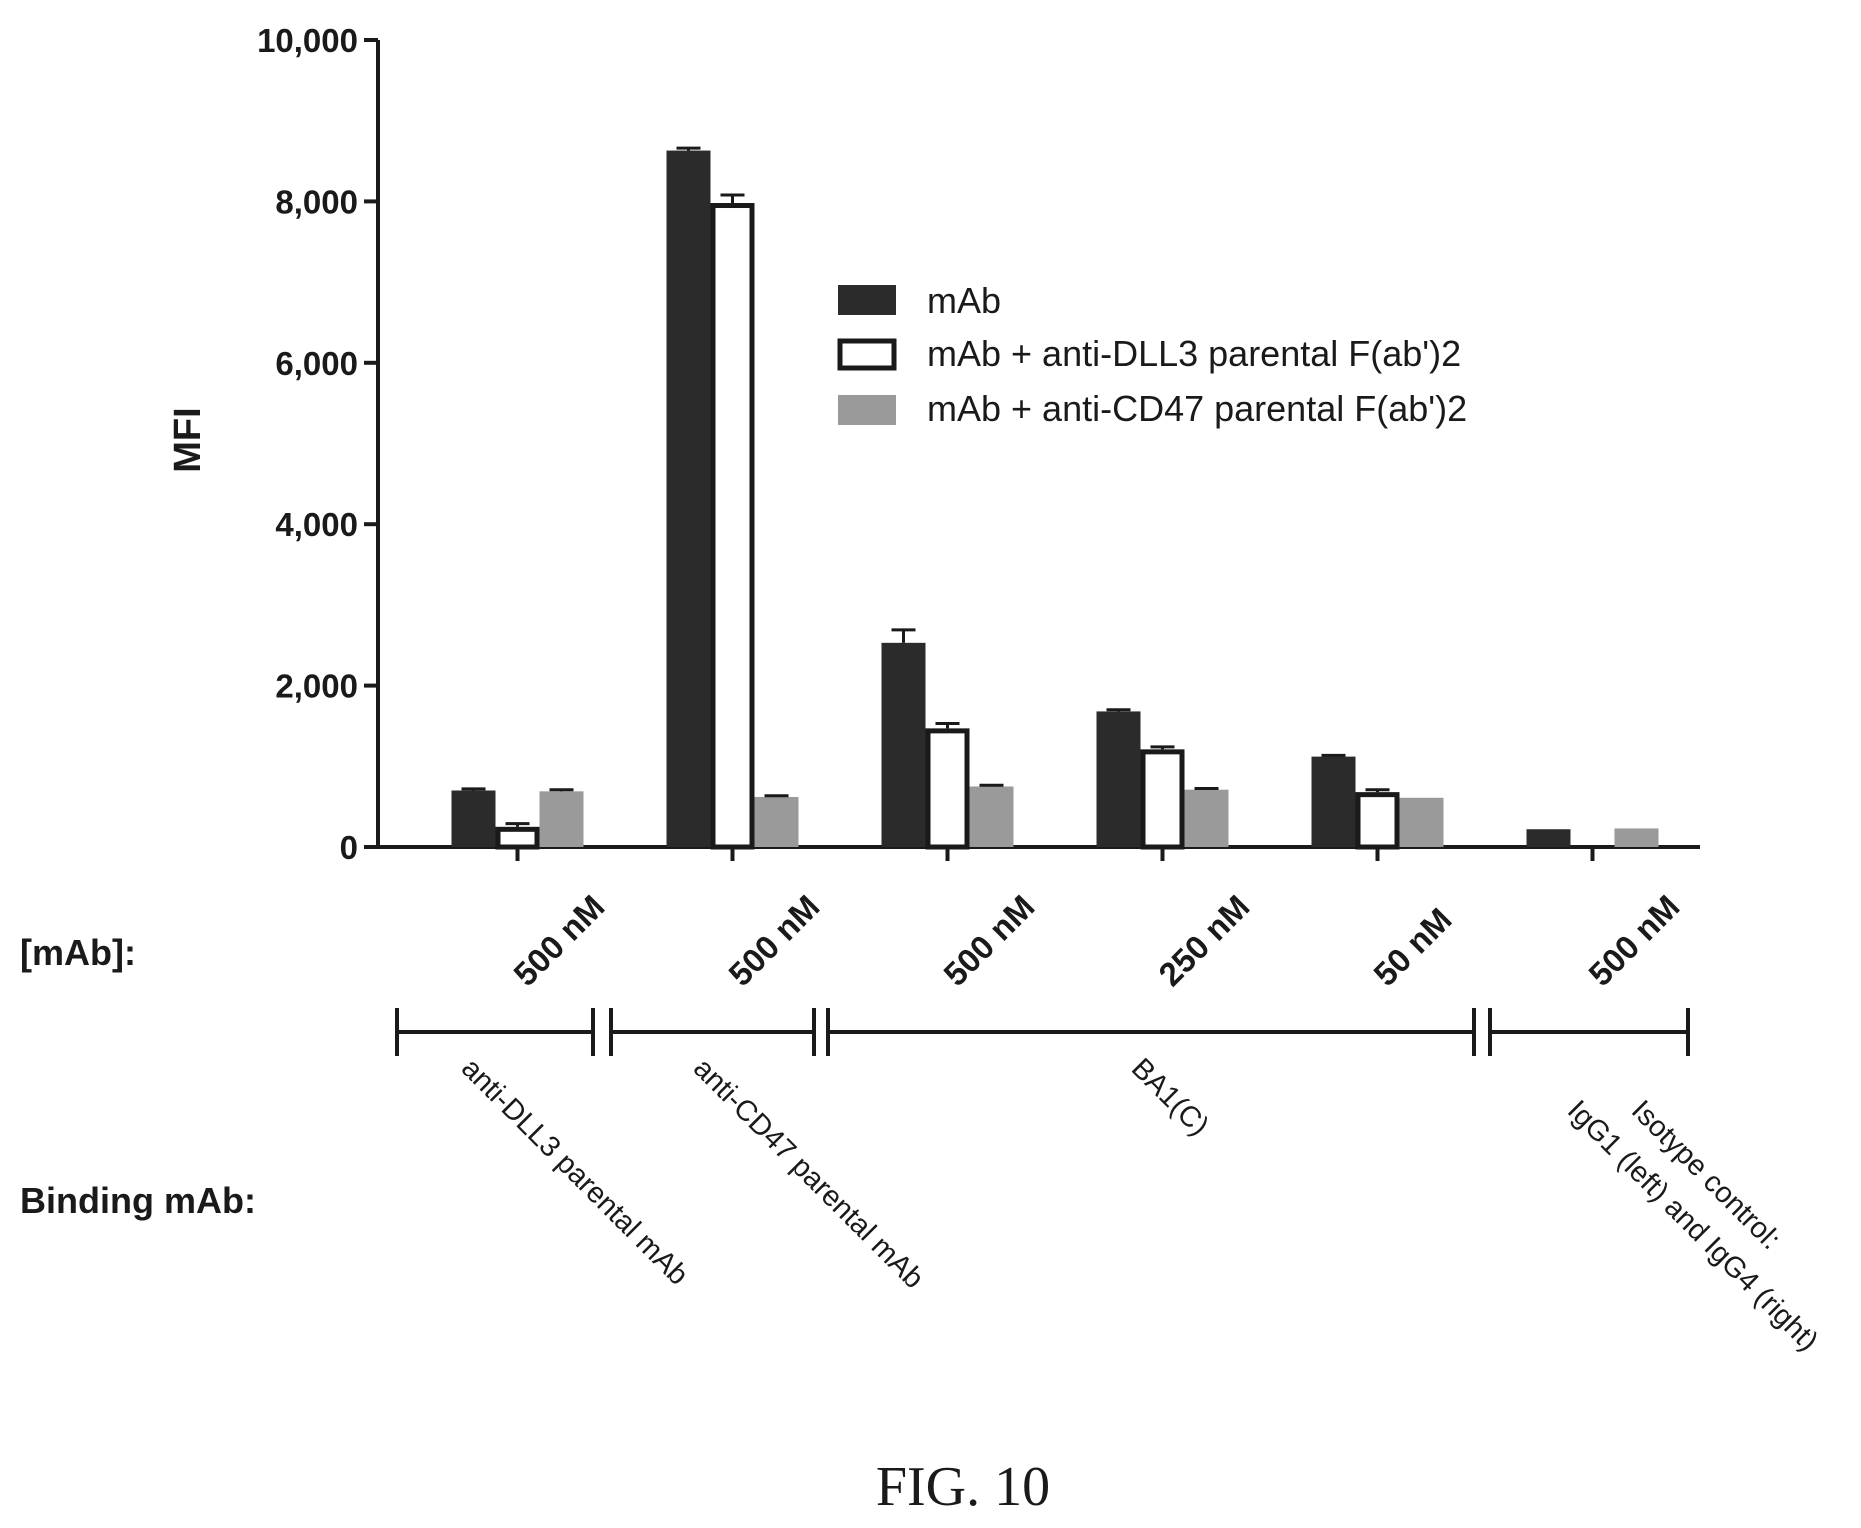 The image size is (1861, 1528). Describe the element at coordinates (1197, 408) in the screenshot. I see `legend-label-anti-cd47: mAb + anti-CD47 parental F(ab')2` at that location.